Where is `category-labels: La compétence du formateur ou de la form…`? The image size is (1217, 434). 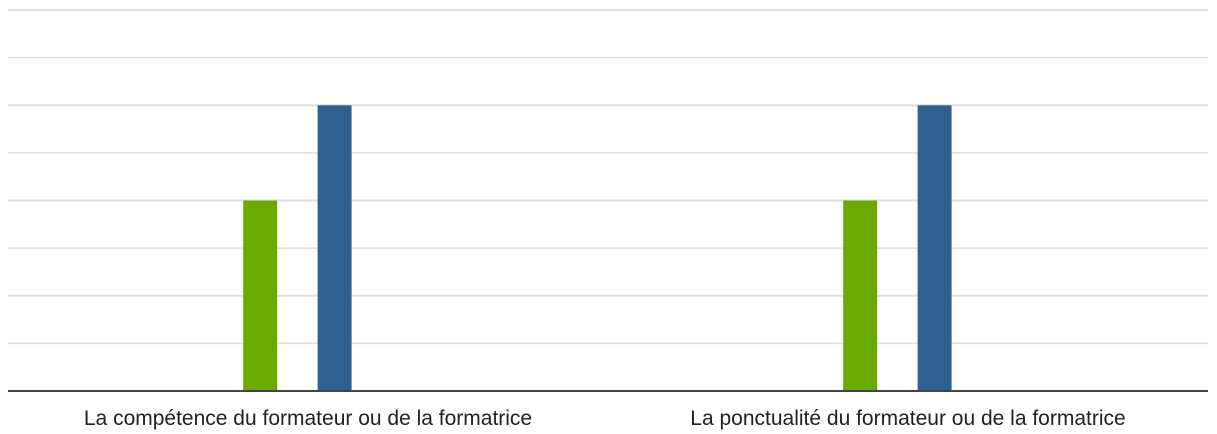 category-labels: La compétence du formateur ou de la form… is located at coordinates (605, 418).